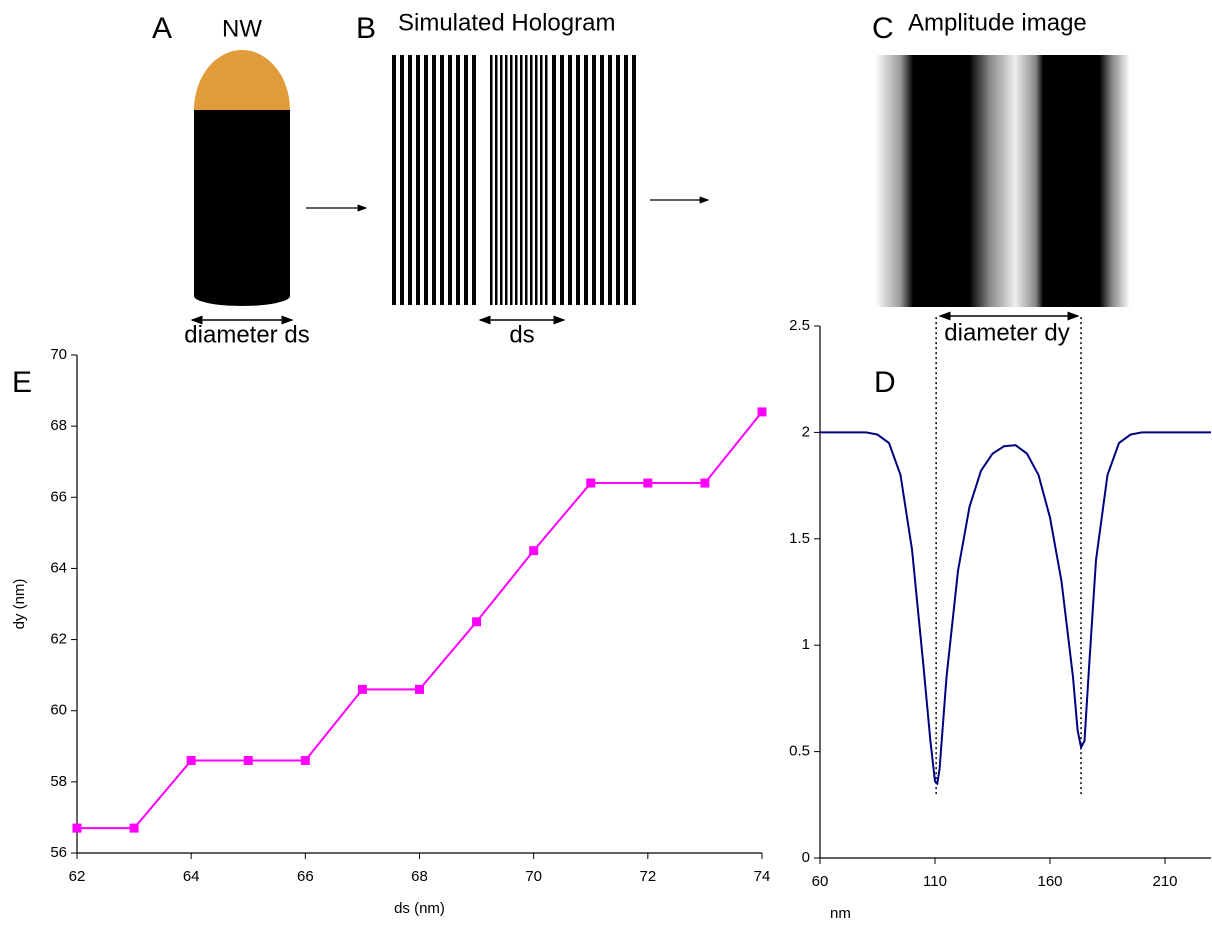  I want to click on y-tick-label: 66, so click(58, 496).